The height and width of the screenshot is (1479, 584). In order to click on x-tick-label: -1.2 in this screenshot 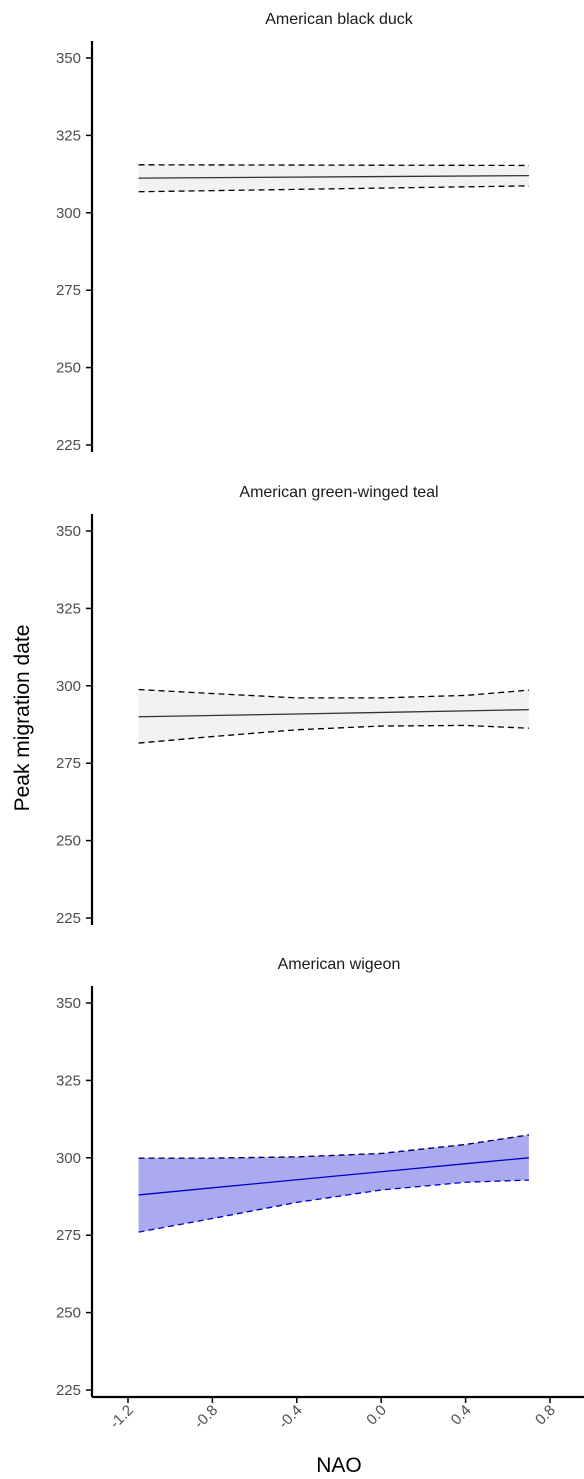, I will do `click(122, 1417)`.